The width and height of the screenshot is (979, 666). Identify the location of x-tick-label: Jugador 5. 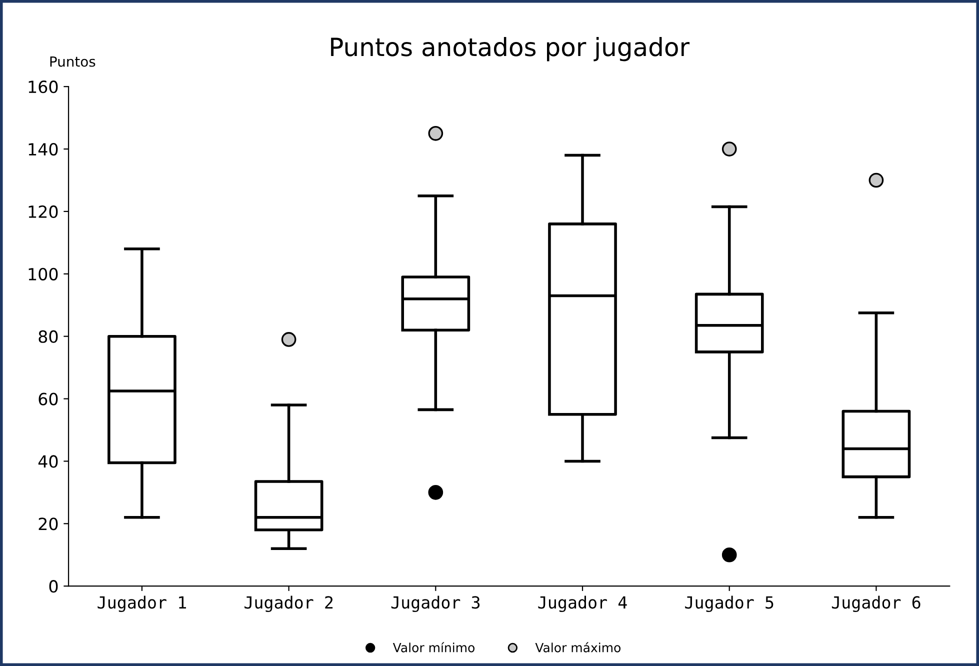
(729, 604).